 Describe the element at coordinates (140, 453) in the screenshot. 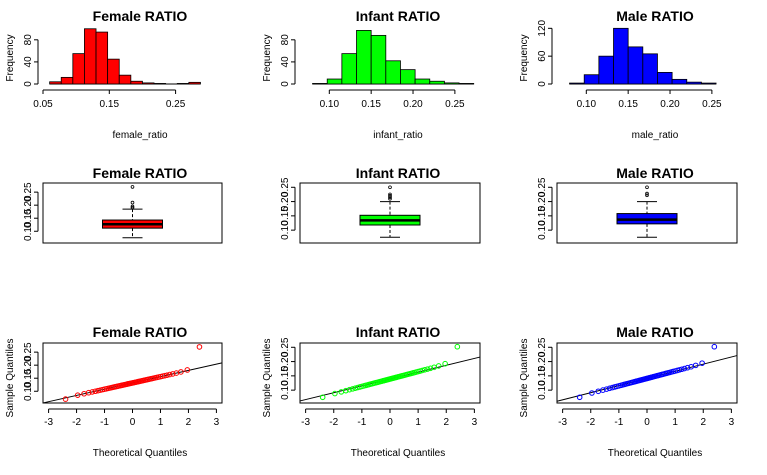

I see `x-axis-label: Theoretical Quantiles` at that location.